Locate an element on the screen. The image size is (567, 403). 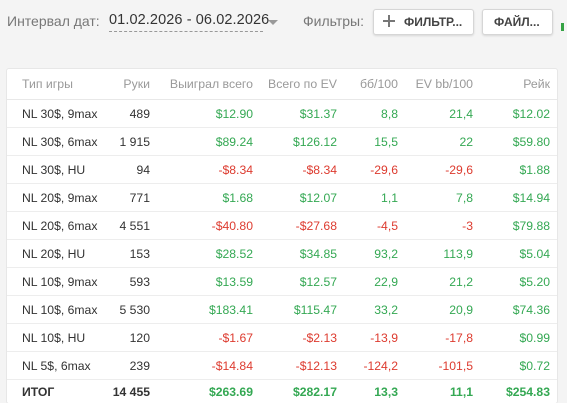
filters-label: Фильтры: is located at coordinates (333, 21).